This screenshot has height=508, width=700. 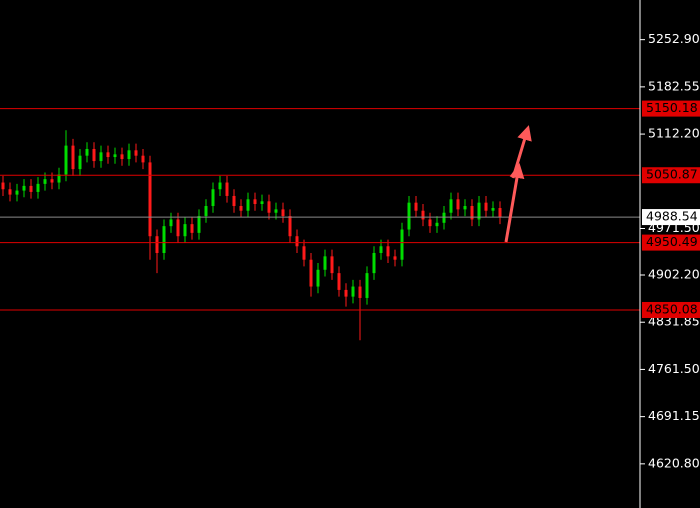 I want to click on current-price-bg, so click(x=671, y=217).